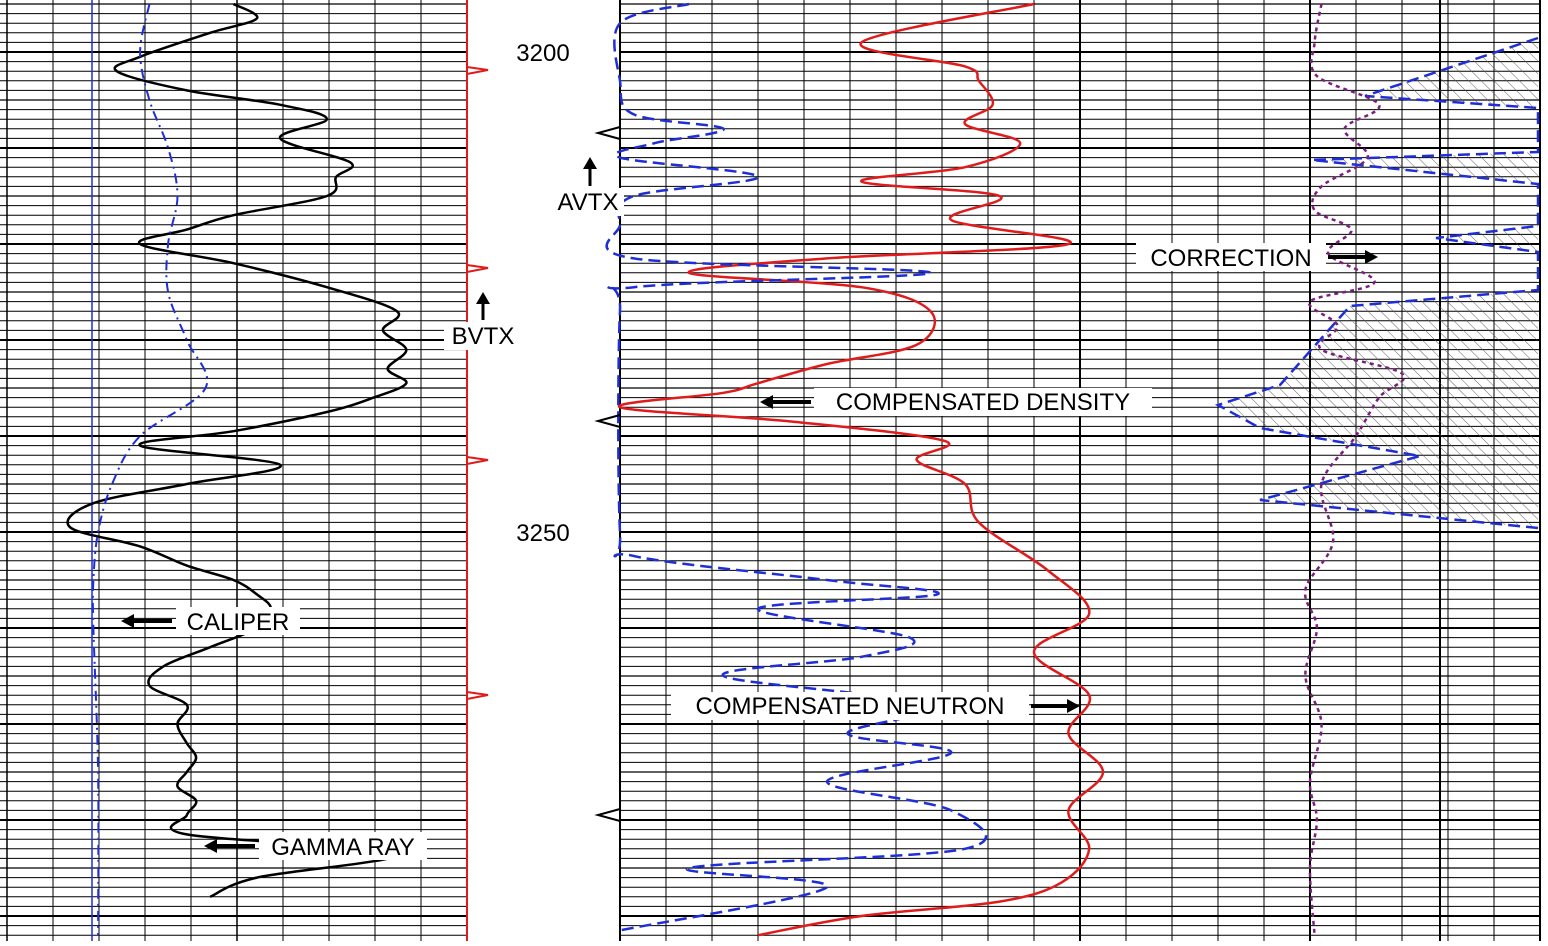  What do you see at coordinates (483, 336) in the screenshot?
I see `annotation-bvtx-text: BVTX` at bounding box center [483, 336].